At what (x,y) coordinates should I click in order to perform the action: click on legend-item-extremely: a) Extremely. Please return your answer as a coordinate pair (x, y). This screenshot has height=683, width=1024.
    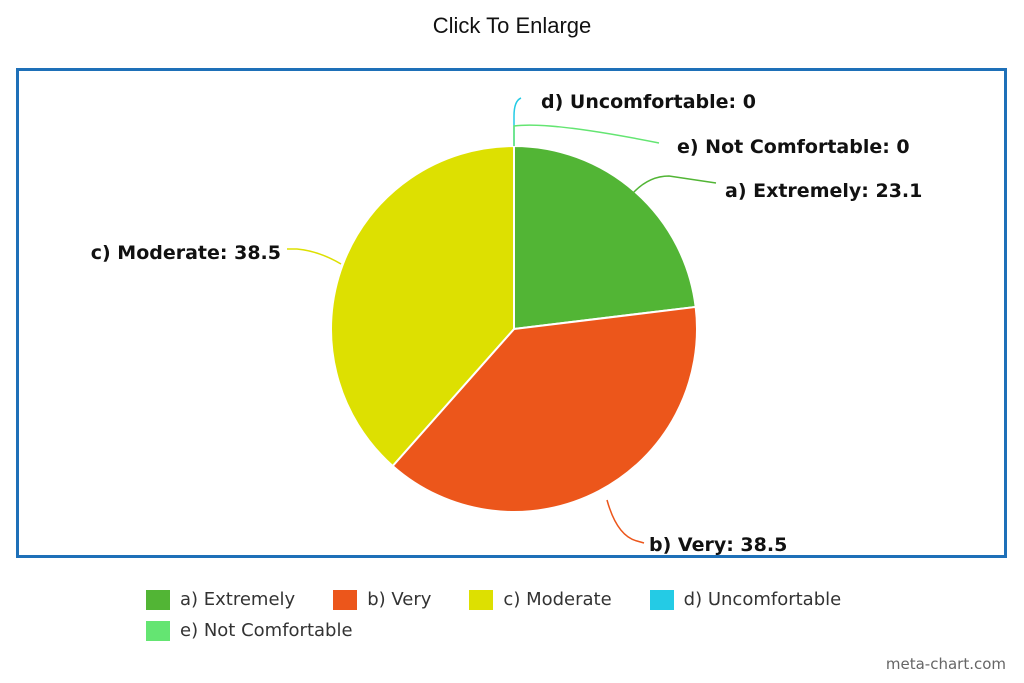
    Looking at the image, I should click on (220, 599).